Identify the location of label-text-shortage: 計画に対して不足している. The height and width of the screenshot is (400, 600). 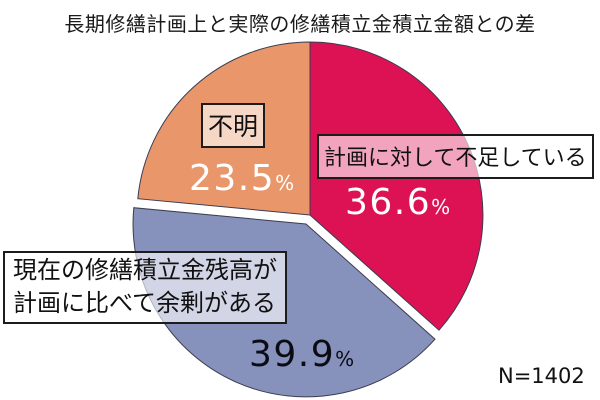
(455, 158).